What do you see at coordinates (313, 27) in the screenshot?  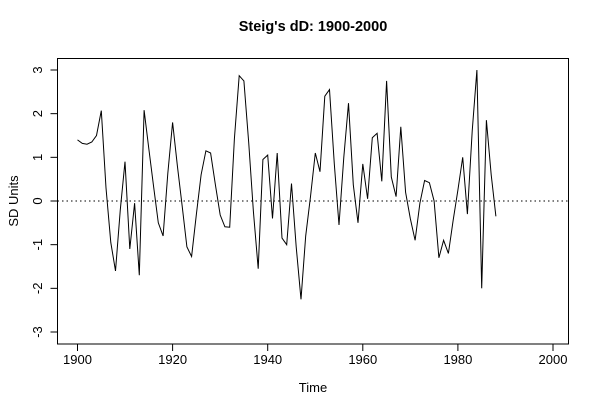 I see `chart-title: Steig's dD: 1900-2000` at bounding box center [313, 27].